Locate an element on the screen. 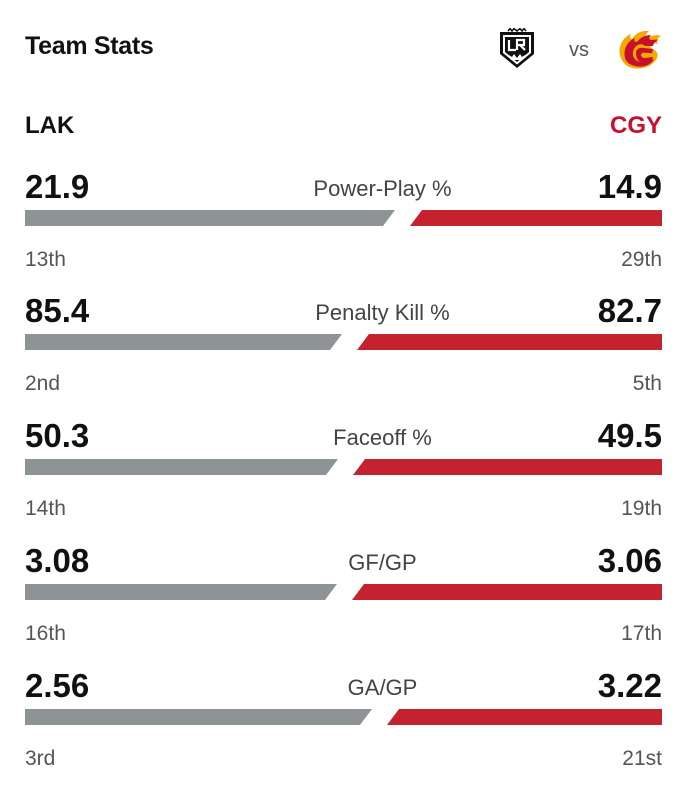 The width and height of the screenshot is (690, 800). stat-left-value: 85.4 is located at coordinates (57, 310).